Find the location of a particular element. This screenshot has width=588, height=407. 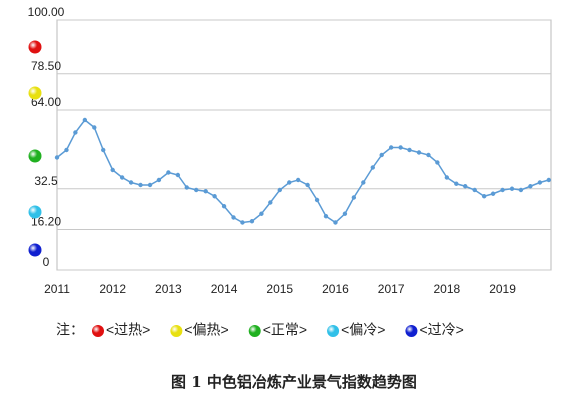

legend-label: 注： is located at coordinates (70, 330).